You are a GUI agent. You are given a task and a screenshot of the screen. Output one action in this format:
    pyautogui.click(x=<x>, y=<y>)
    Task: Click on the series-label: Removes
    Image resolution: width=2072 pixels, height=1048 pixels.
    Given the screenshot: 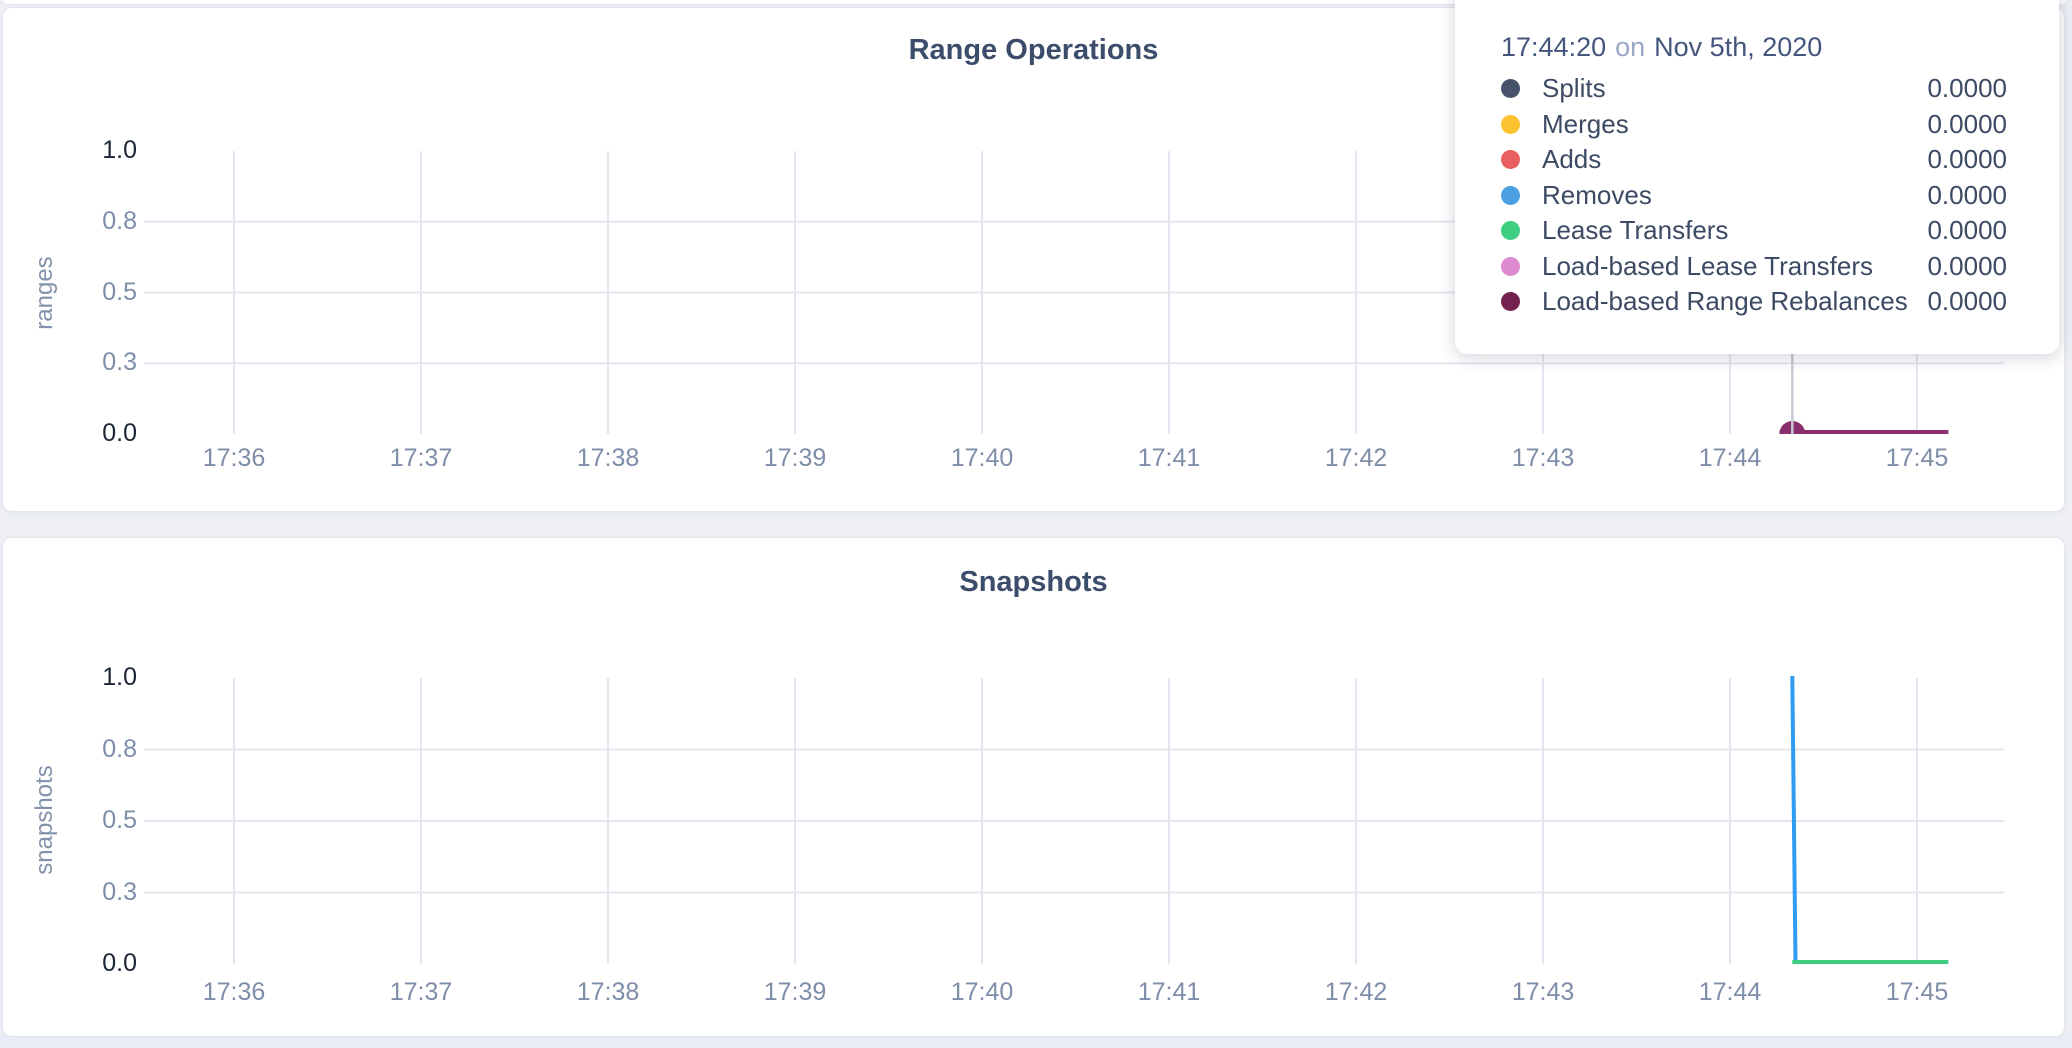 What is the action you would take?
    pyautogui.click(x=1597, y=194)
    